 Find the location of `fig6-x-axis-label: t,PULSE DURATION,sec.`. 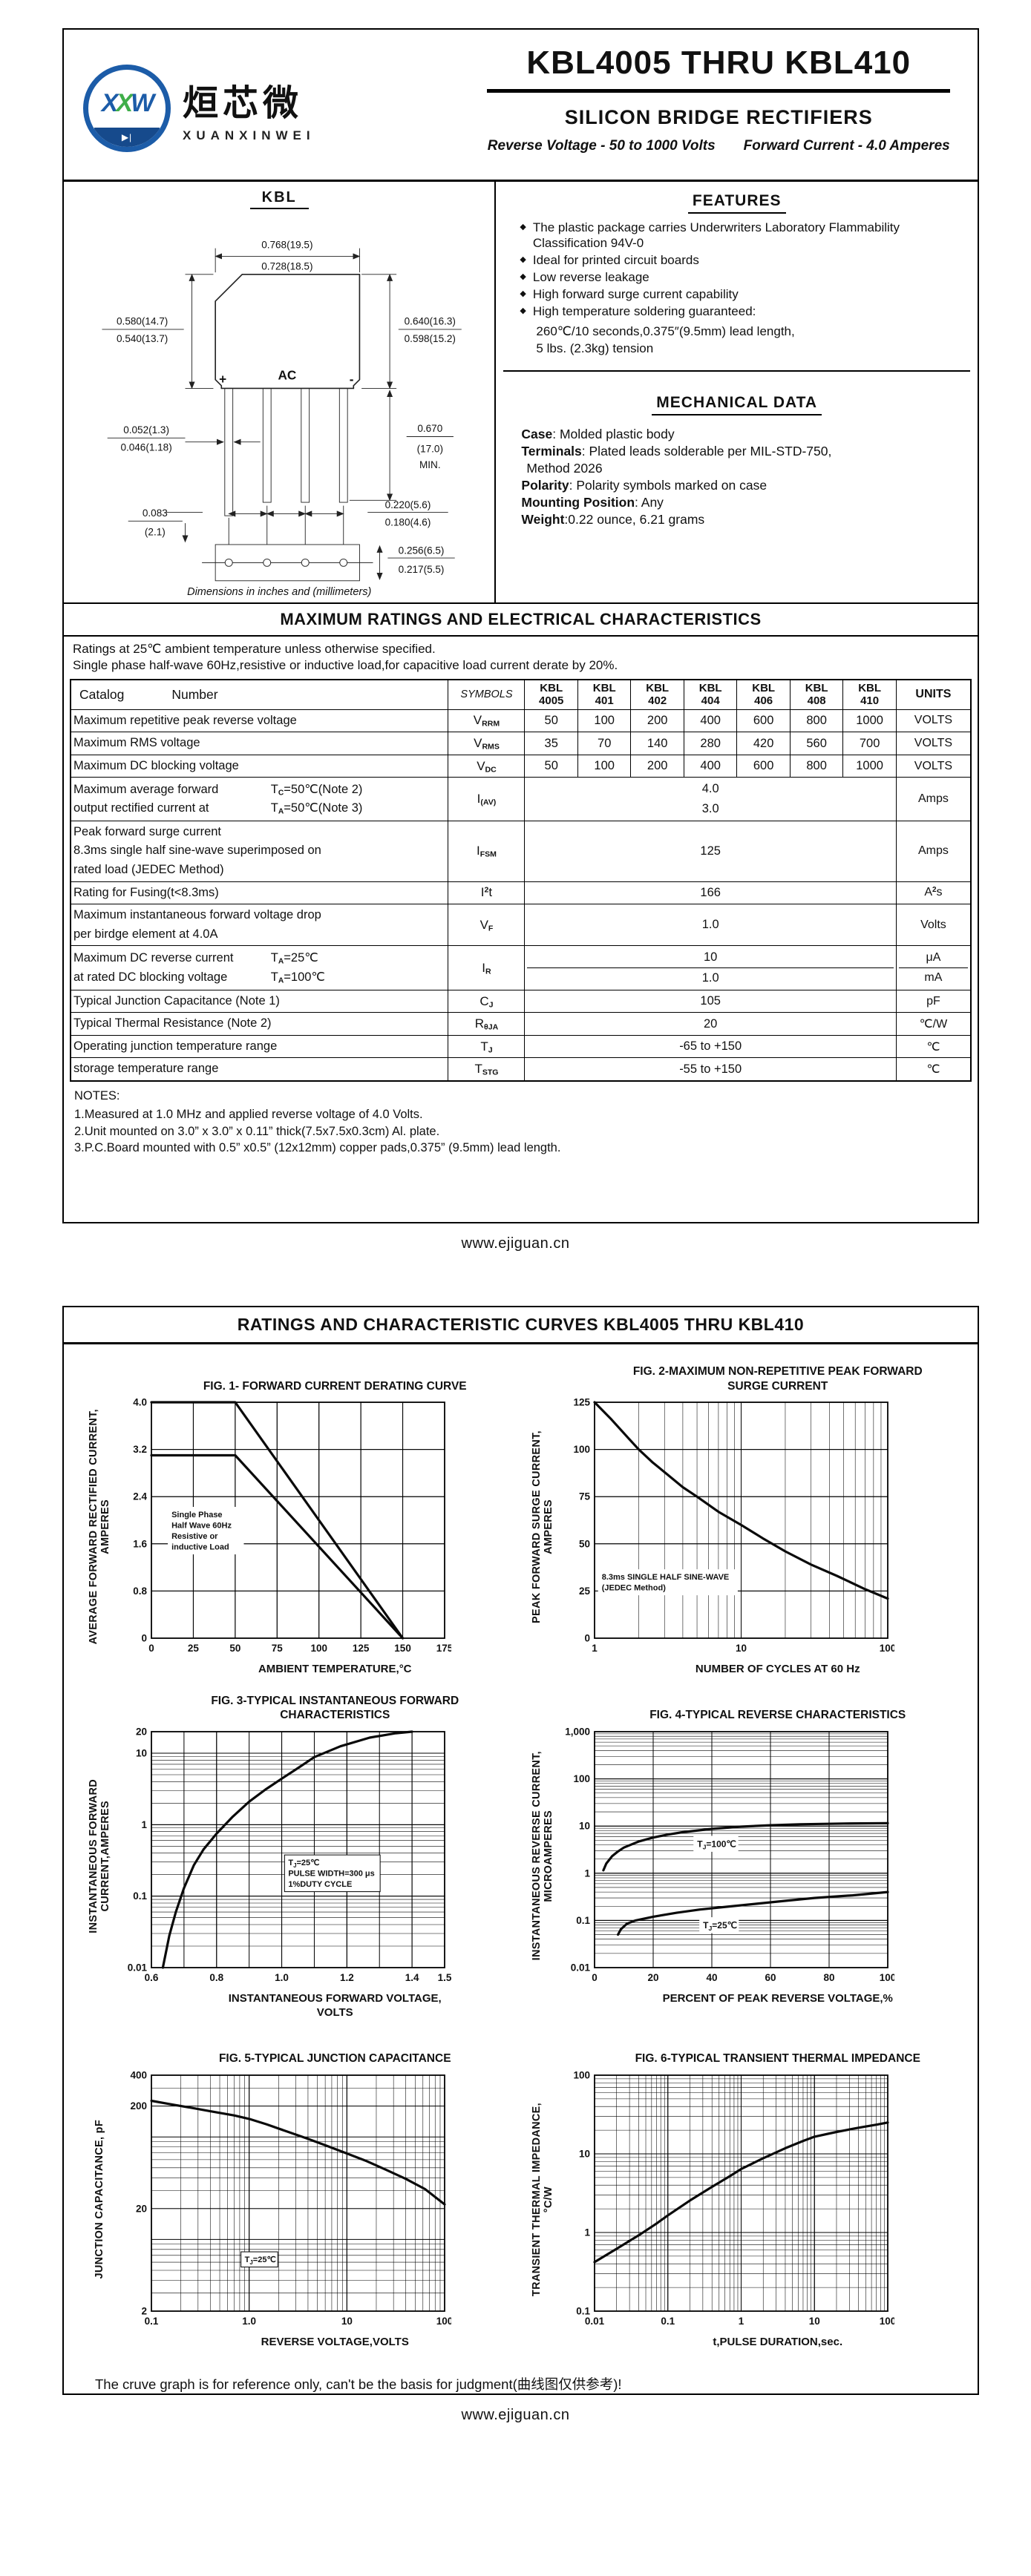

fig6-x-axis-label: t,PULSE DURATION,sec. is located at coordinates (778, 2341).